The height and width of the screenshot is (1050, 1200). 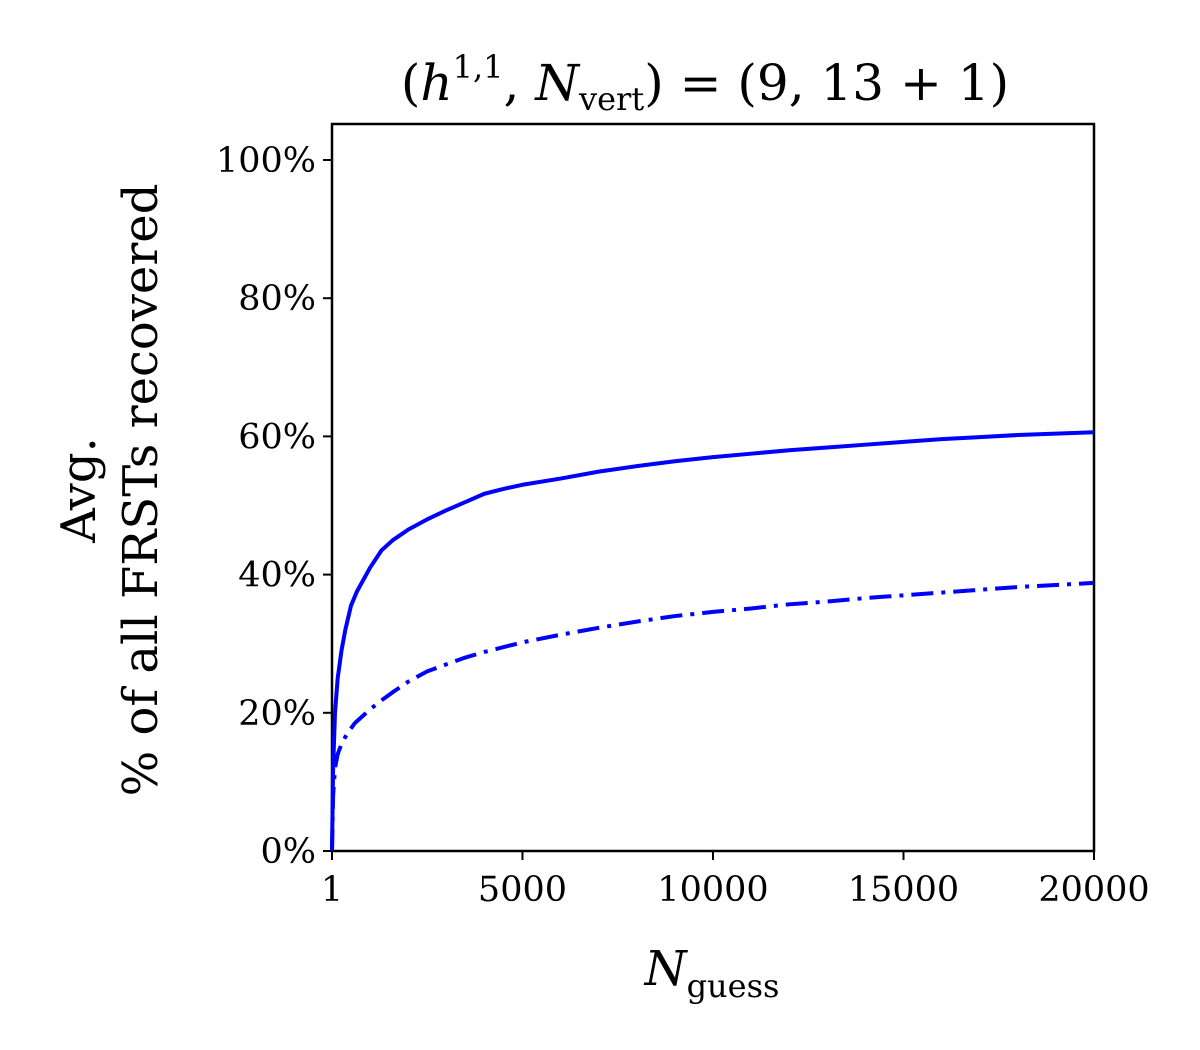 What do you see at coordinates (288, 852) in the screenshot?
I see `y-tick-label: 0%` at bounding box center [288, 852].